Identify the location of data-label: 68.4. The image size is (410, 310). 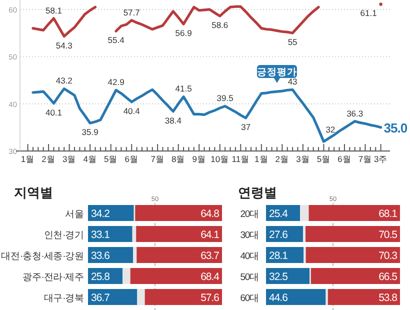
(210, 277).